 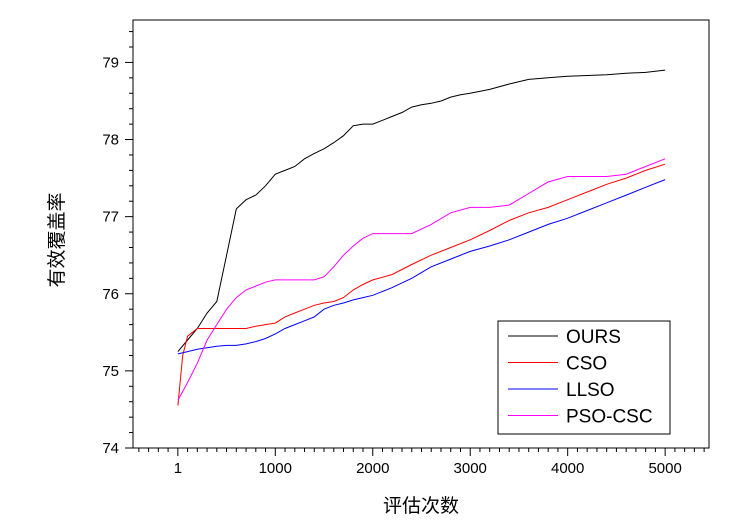 I want to click on x-tick-label: 5000, so click(x=664, y=468).